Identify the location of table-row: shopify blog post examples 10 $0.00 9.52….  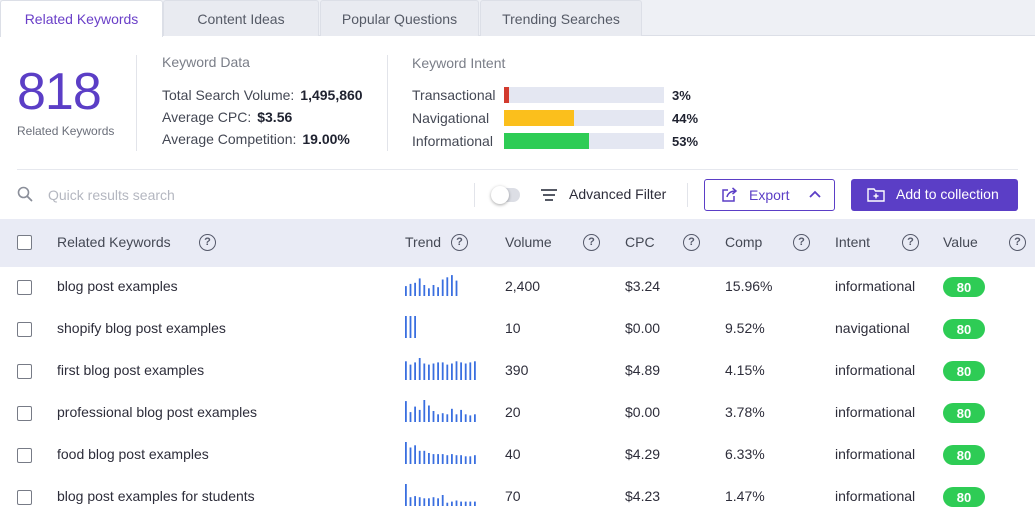
(517, 329).